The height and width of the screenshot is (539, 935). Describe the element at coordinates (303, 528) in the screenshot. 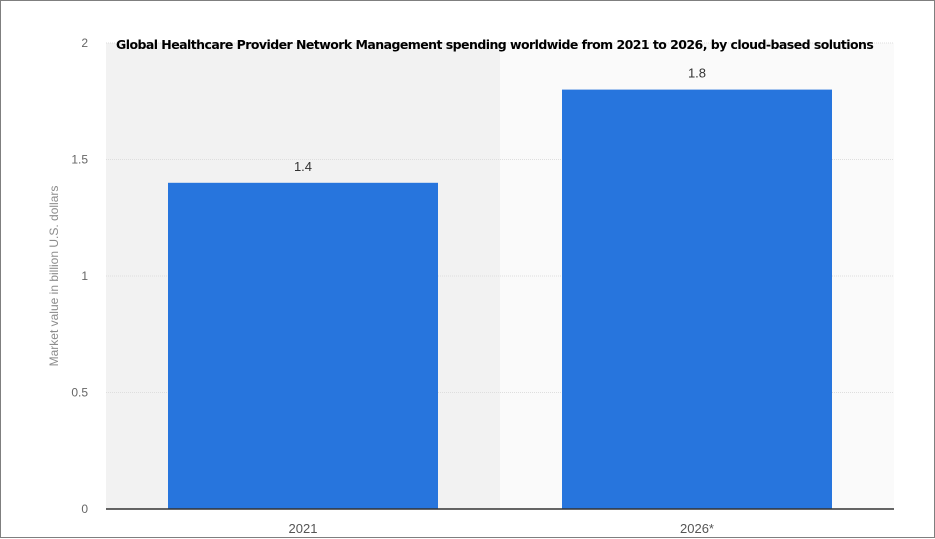

I see `x-tick-label: 2021` at that location.